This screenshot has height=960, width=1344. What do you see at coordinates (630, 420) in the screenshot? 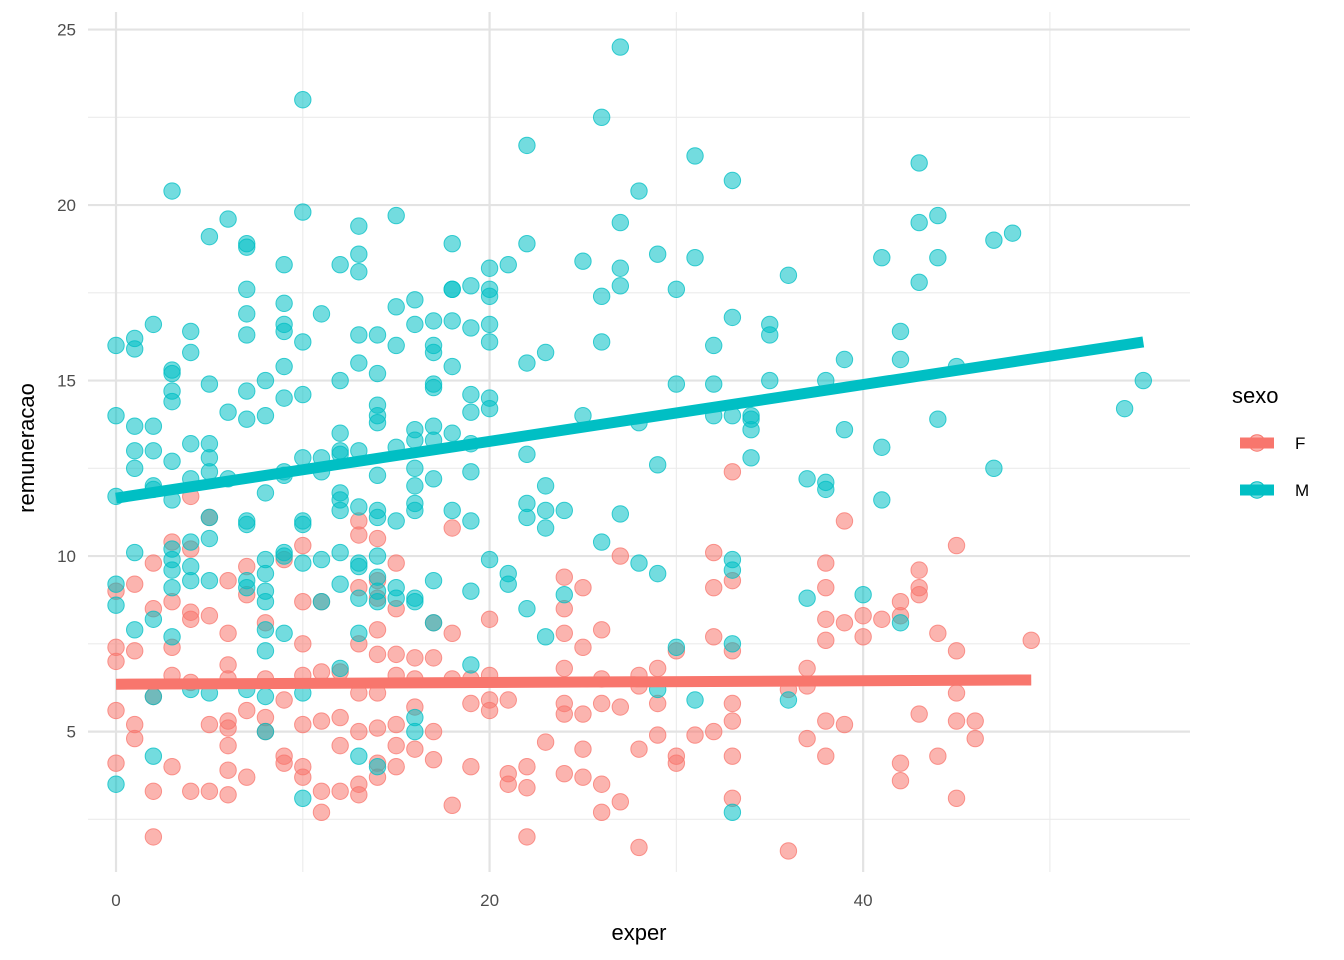
I see `trend-line-M` at bounding box center [630, 420].